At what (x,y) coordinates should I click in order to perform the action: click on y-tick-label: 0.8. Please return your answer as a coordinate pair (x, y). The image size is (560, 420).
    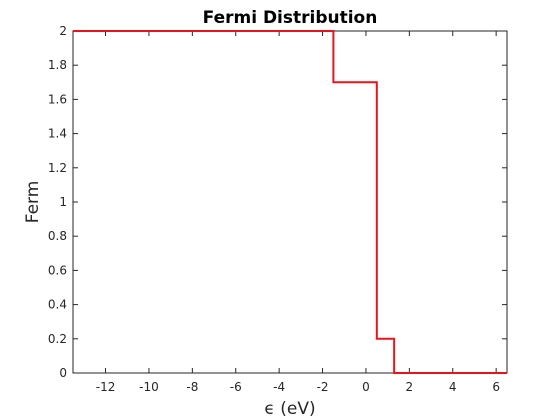
    Looking at the image, I should click on (57, 236).